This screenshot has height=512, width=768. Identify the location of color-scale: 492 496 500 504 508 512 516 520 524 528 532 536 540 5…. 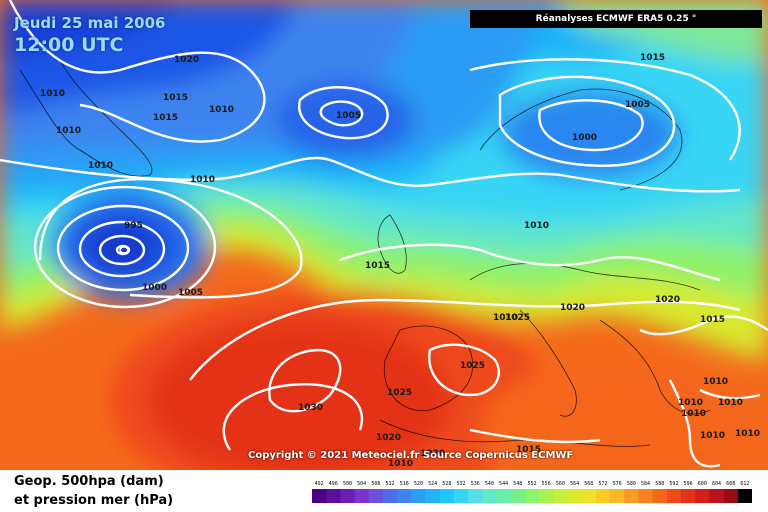
(532, 492).